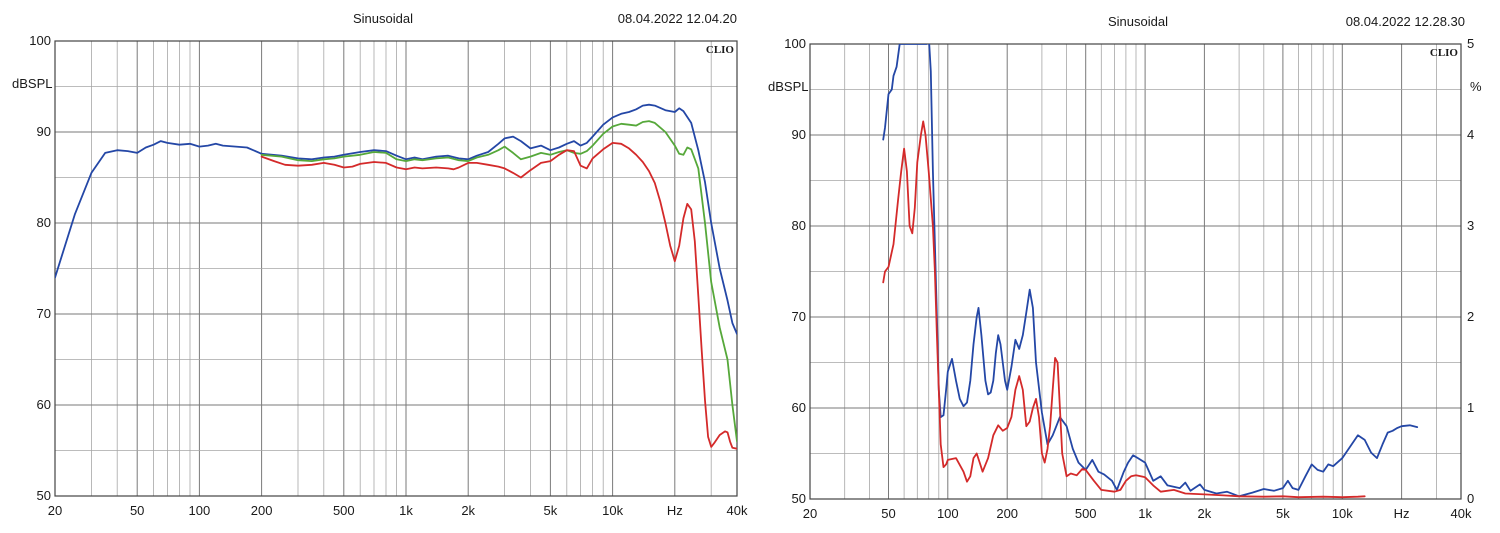  Describe the element at coordinates (1476, 86) in the screenshot. I see `y2-axis-label: %` at that location.